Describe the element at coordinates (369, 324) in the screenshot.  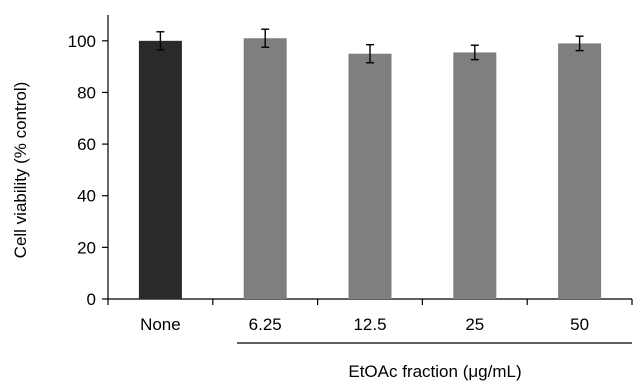
I see `x-tick-label: 12.5` at that location.